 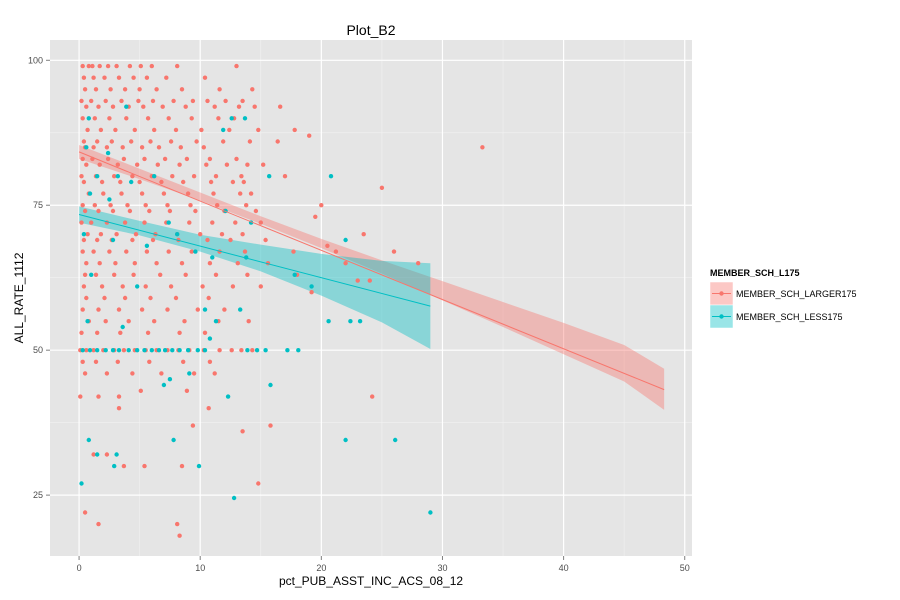 I want to click on x-axis-label: pct_PUB_ASST_INC_ACS_08_12, so click(x=371, y=581).